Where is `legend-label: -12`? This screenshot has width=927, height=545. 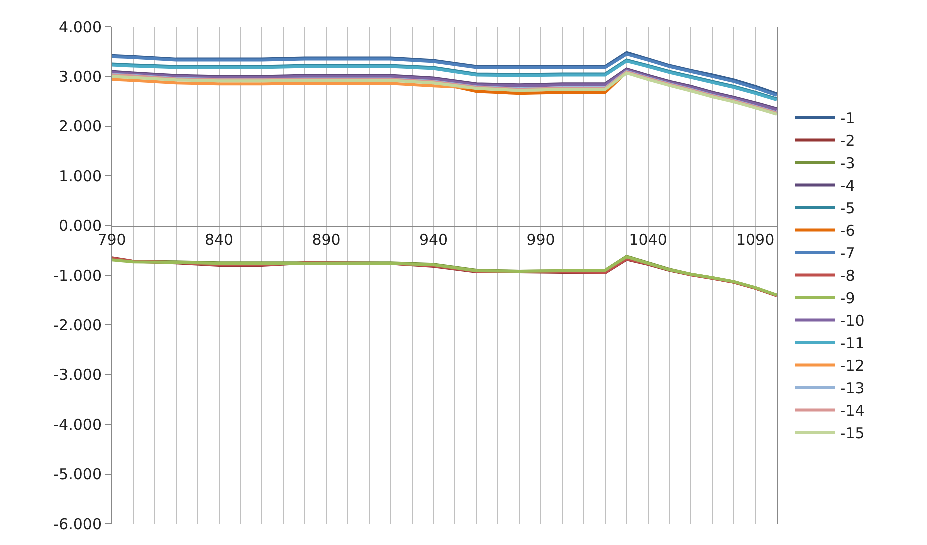
legend-label: -12 is located at coordinates (852, 366).